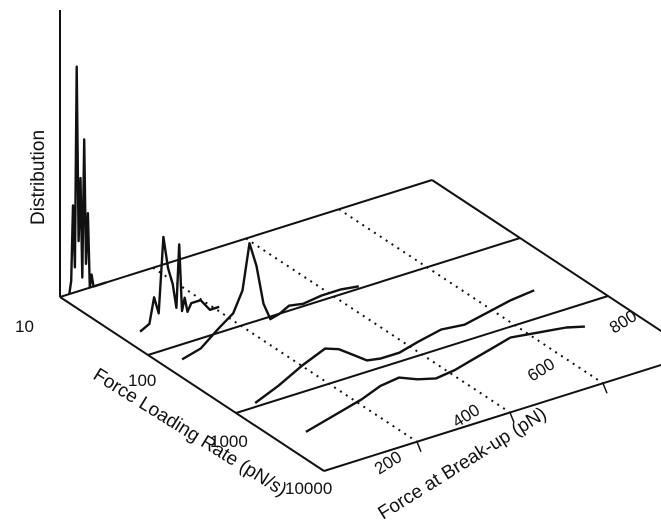  I want to click on x-tick-label: 400, so click(466, 415).